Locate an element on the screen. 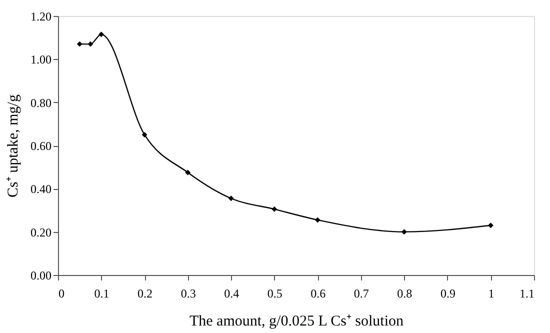 The height and width of the screenshot is (333, 550). y-axis-title: Cs⁺ uptake, mg/g is located at coordinates (14, 146).